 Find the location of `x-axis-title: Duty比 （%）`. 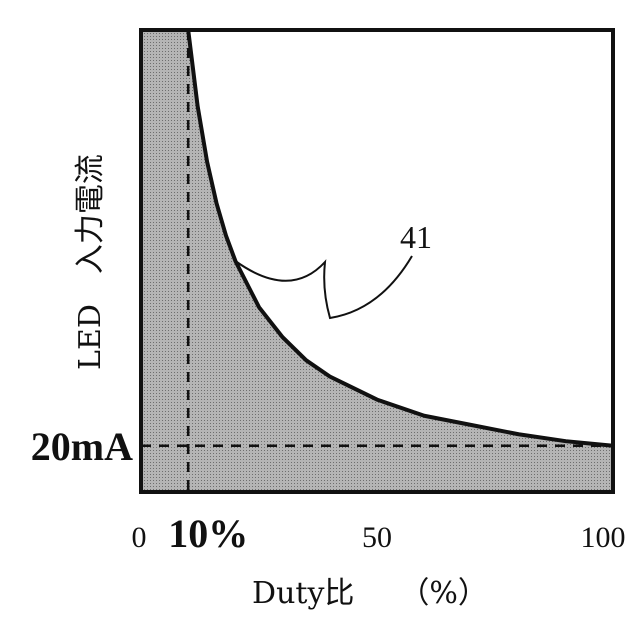

x-axis-title: Duty比 （%） is located at coordinates (370, 593).